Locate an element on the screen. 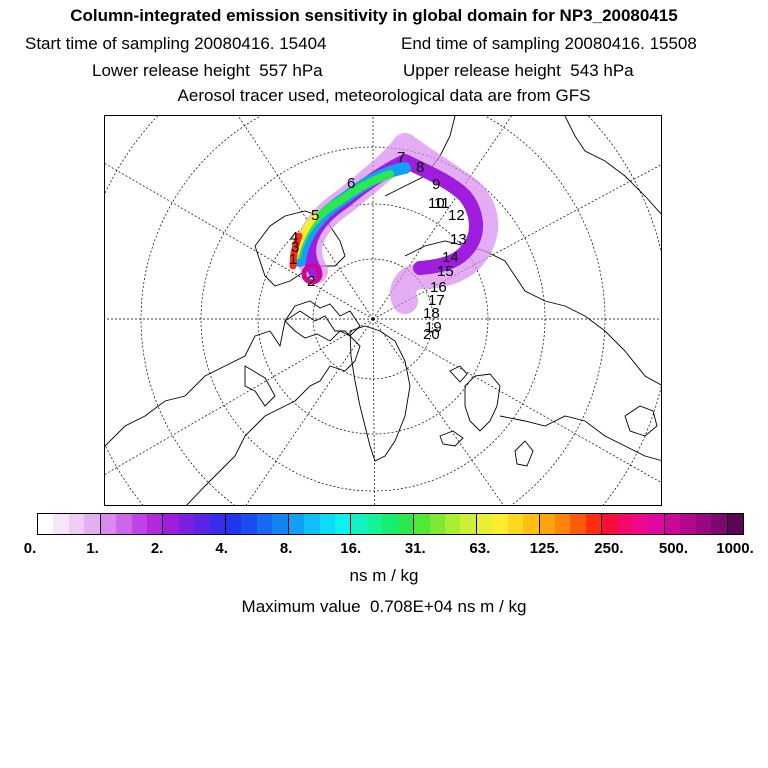  colorbar-tick-label: 0. is located at coordinates (30, 548).